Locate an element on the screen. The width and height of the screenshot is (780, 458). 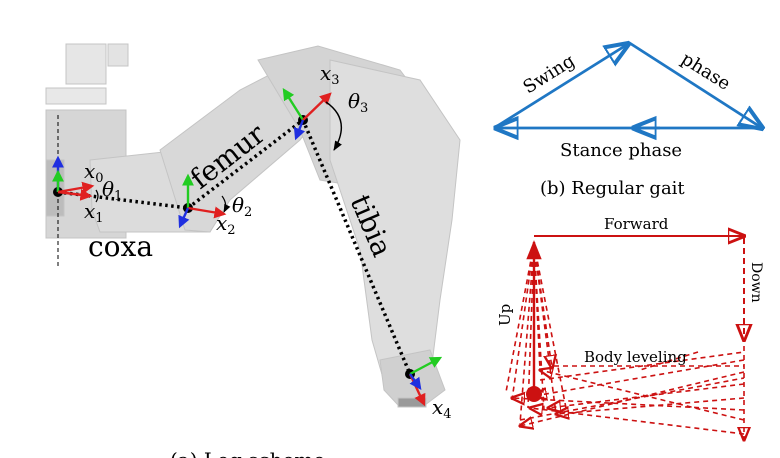
gait-phase-edge is located at coordinates (694, 84).